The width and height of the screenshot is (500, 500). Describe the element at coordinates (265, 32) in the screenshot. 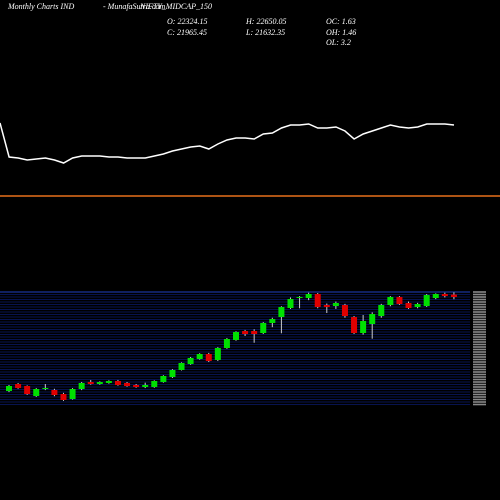

I see `stat: L: 21632.35` at that location.